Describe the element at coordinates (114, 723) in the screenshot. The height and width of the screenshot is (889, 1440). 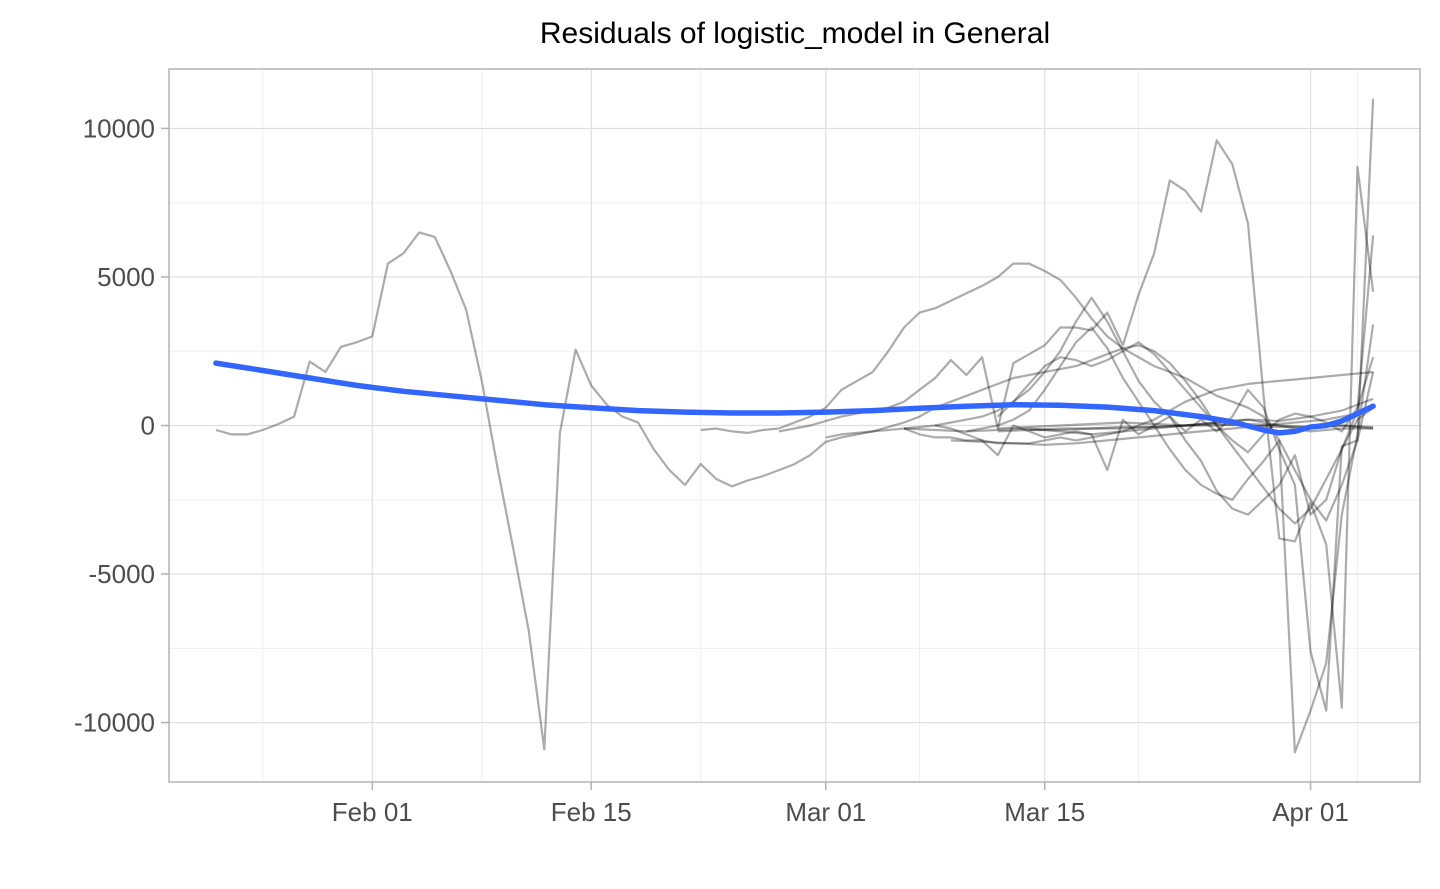
I see `y-tick-label-0: -10000` at that location.